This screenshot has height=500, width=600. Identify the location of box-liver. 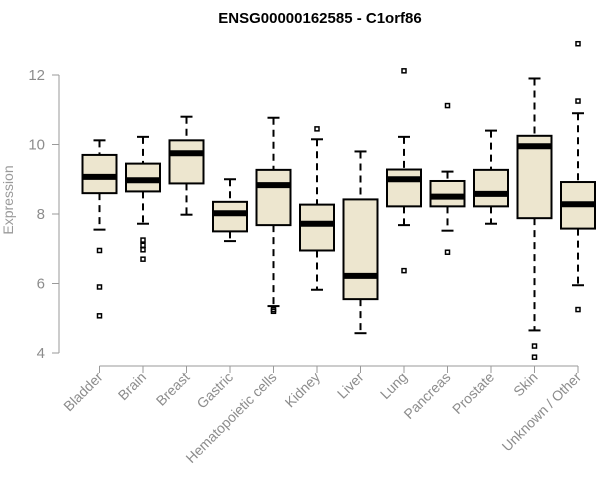
(360, 242).